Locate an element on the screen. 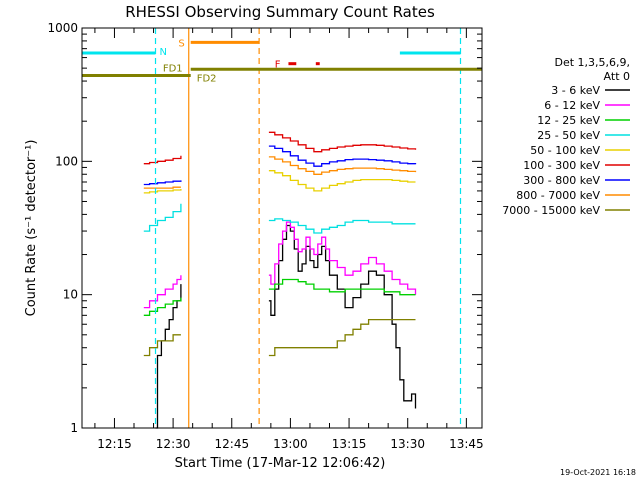 This screenshot has width=640, height=480. flag-label-n: N is located at coordinates (163, 52).